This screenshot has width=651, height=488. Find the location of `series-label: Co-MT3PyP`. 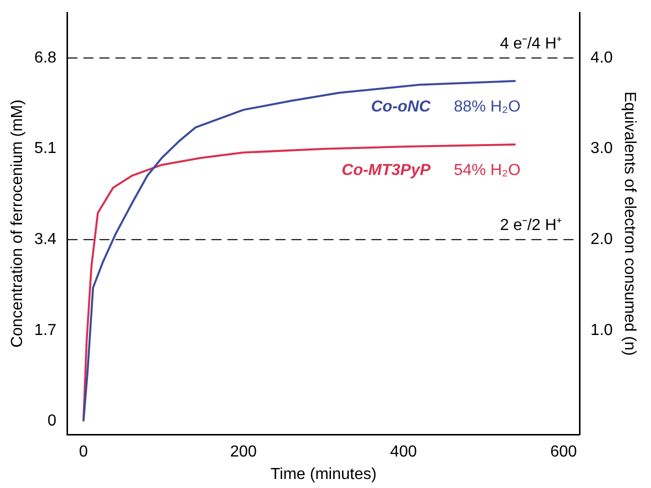

series-label: Co-MT3PyP is located at coordinates (386, 170).